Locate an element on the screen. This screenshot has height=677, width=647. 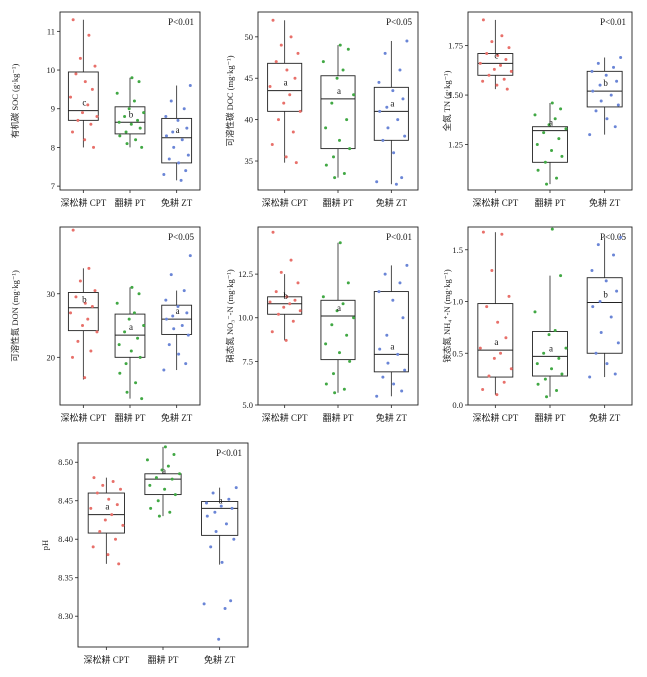
y-tick-label: 8.40 is located at coordinates (65, 539).